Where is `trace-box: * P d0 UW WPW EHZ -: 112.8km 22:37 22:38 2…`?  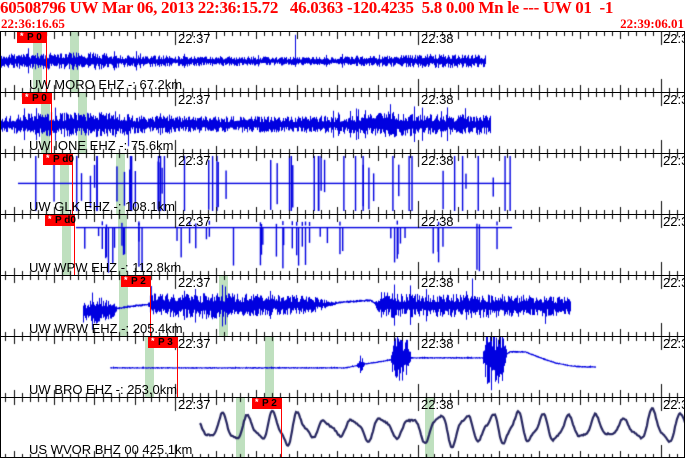
trace-box: * P d0 UW WPW EHZ -: 112.8km 22:37 22:38 2… is located at coordinates (342, 244).